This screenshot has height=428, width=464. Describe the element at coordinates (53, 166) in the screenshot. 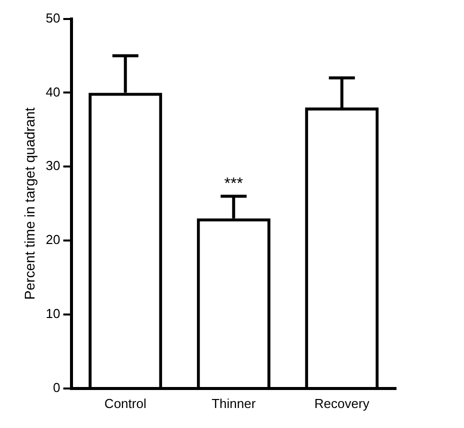

I see `y-tick-label: 30` at that location.